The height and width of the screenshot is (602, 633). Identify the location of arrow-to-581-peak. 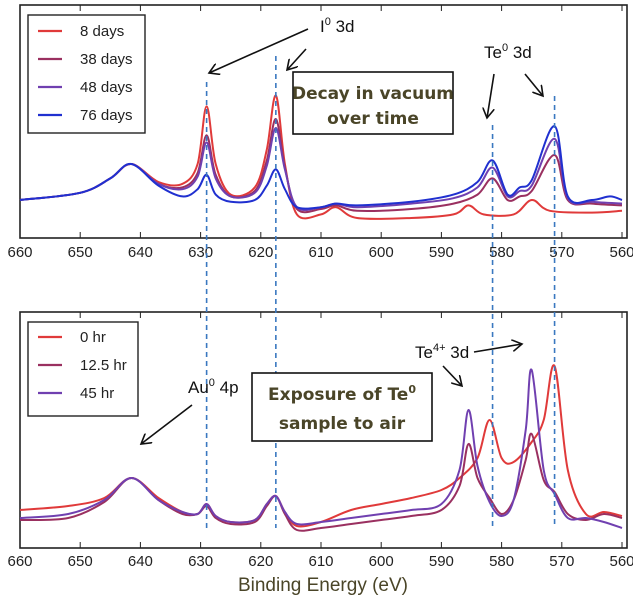
(491, 95).